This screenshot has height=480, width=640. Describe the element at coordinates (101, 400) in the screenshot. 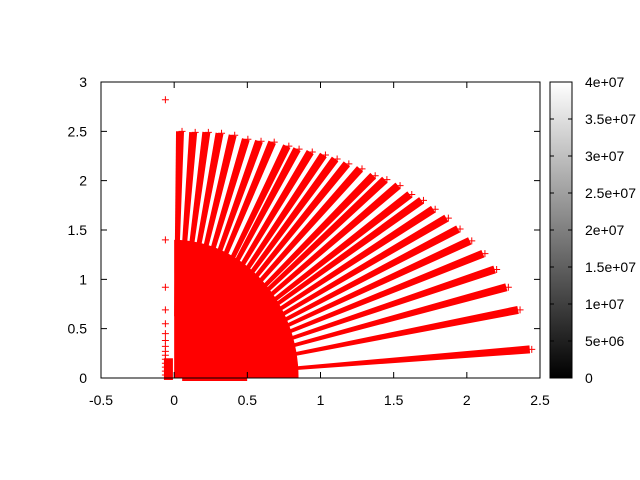

I see `x-tick-label-0: -0.5` at that location.